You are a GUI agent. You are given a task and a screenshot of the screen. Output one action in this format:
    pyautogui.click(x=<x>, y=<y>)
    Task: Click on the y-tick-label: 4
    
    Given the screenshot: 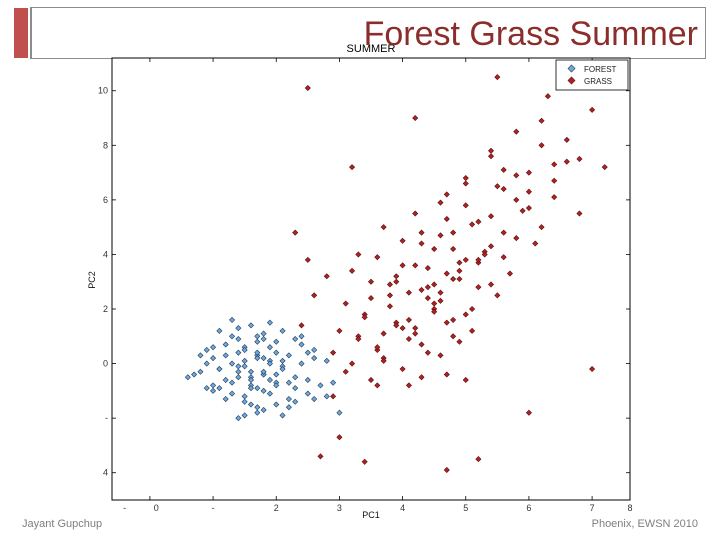 What is the action you would take?
    pyautogui.click(x=105, y=473)
    